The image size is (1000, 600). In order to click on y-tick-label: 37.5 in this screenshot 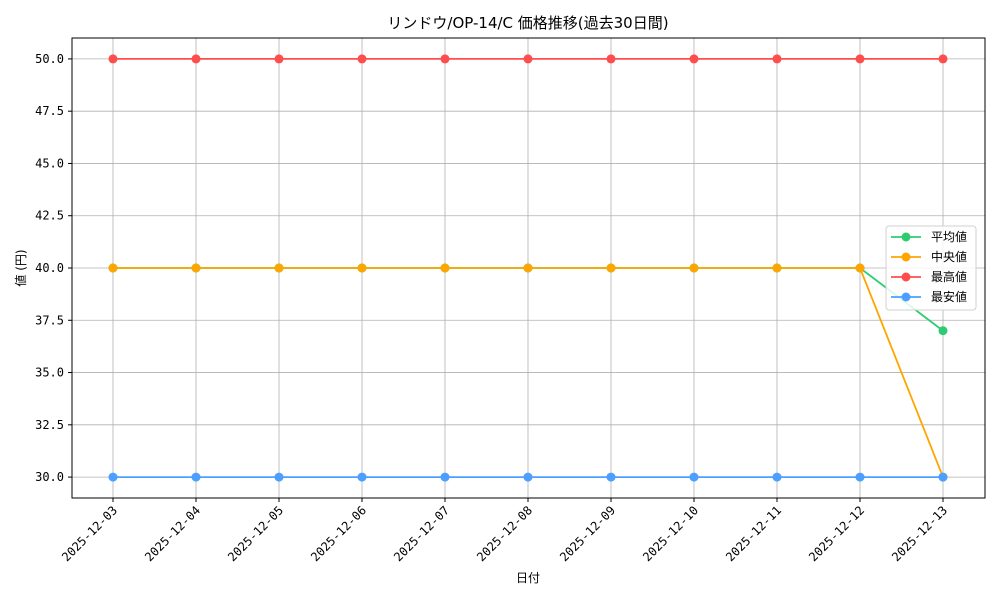, I will do `click(49, 320)`.